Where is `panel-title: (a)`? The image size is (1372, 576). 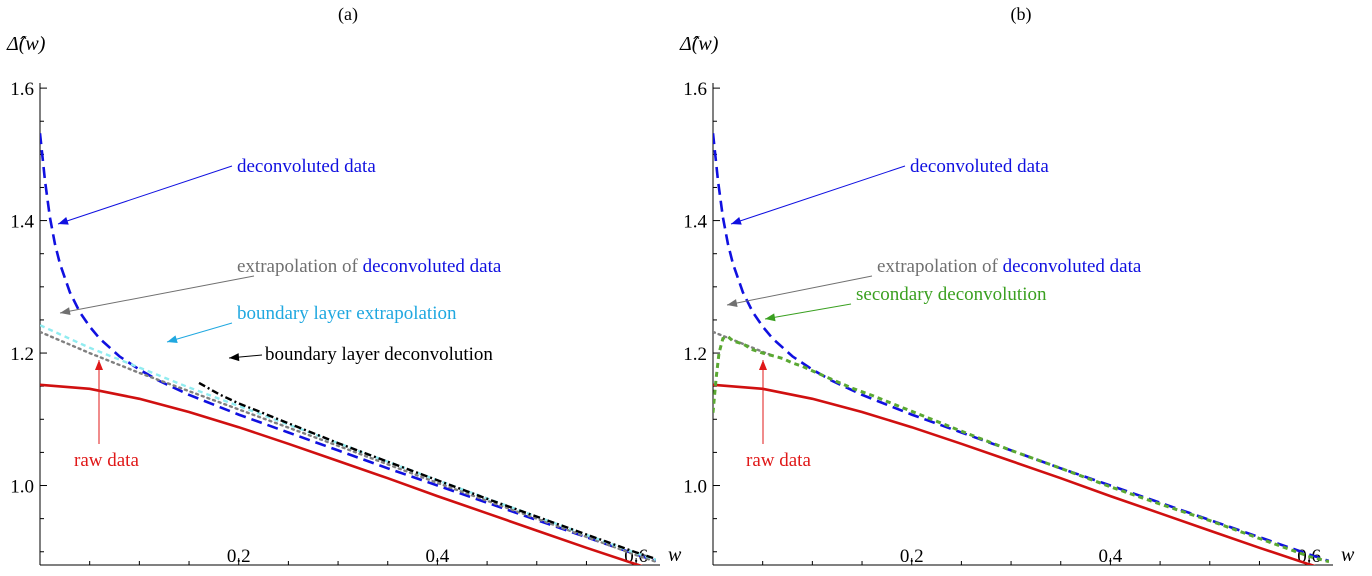
panel-title: (a) is located at coordinates (348, 14).